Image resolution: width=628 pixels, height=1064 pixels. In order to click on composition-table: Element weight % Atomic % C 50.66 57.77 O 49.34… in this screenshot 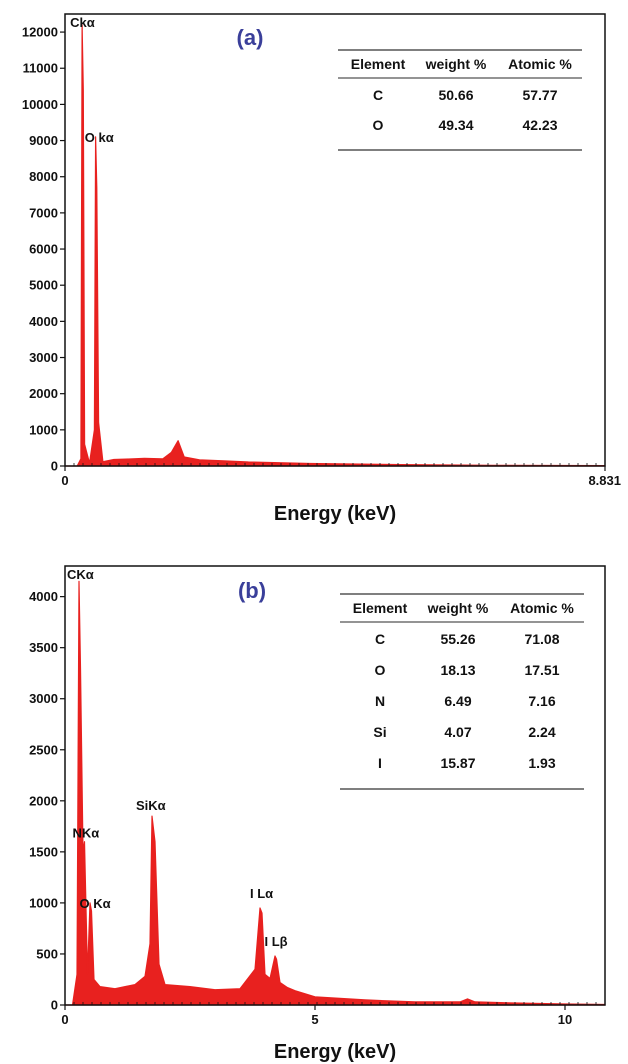, I will do `click(460, 100)`.